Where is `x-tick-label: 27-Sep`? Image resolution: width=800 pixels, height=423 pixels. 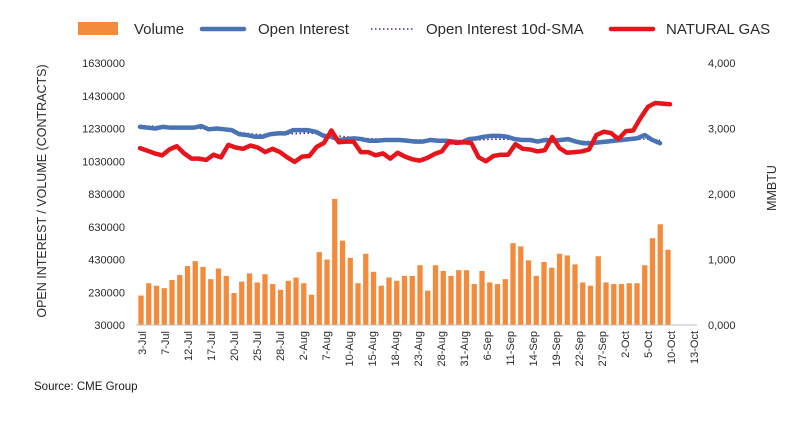
x-tick-label: 27-Sep is located at coordinates (603, 348).